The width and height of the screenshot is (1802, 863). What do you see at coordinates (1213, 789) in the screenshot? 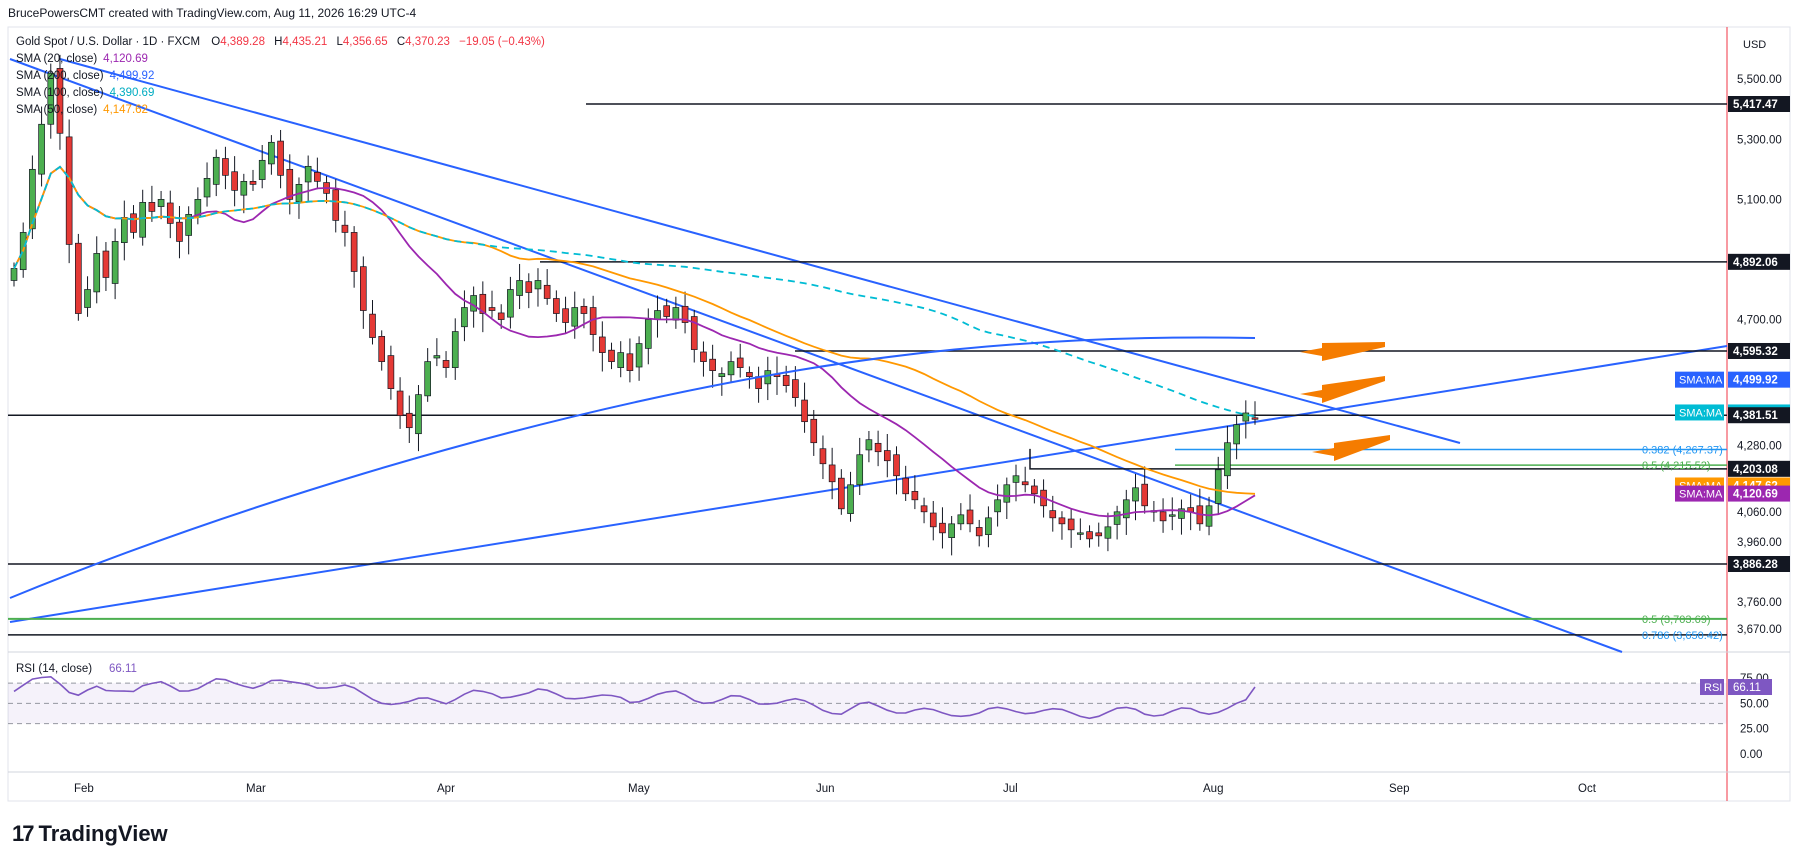
I see `time-axis-tick: Aug` at bounding box center [1213, 789].